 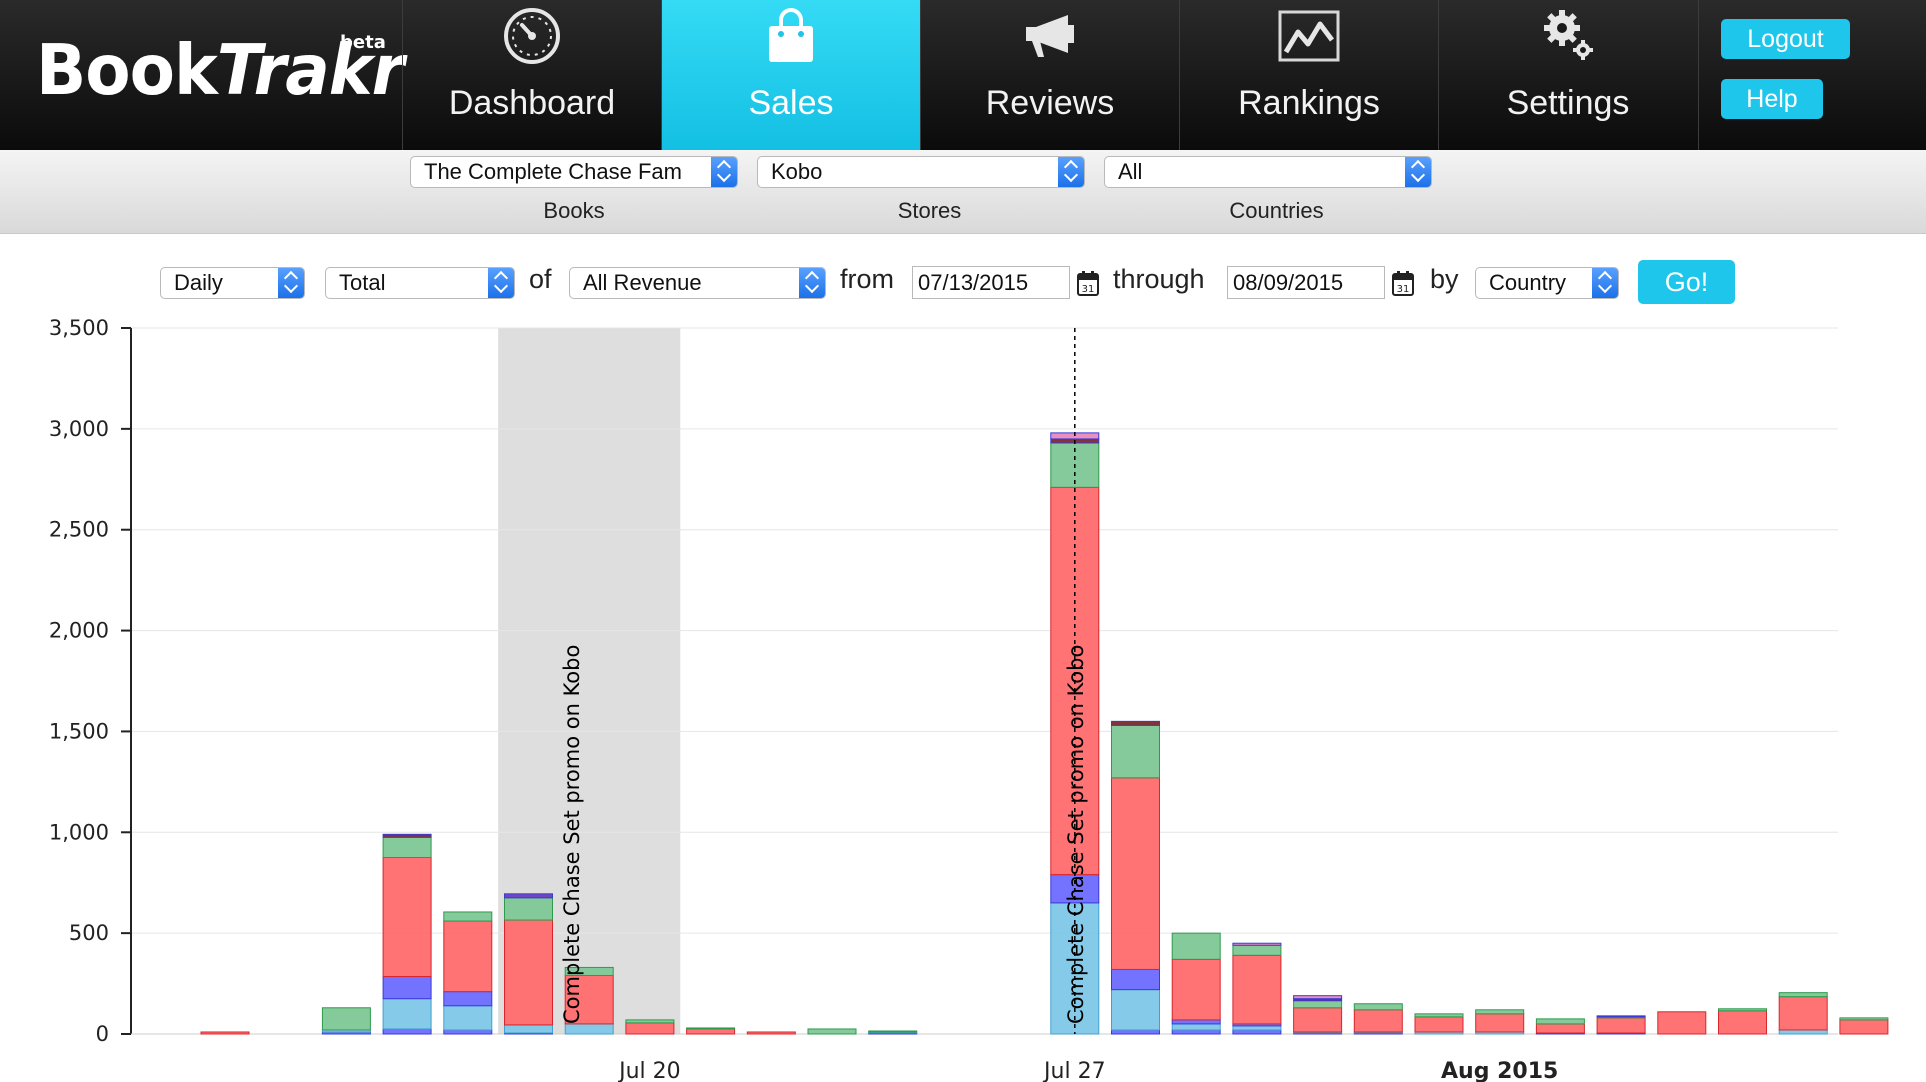 I want to click on account-actions: Logout Help, so click(x=1812, y=75).